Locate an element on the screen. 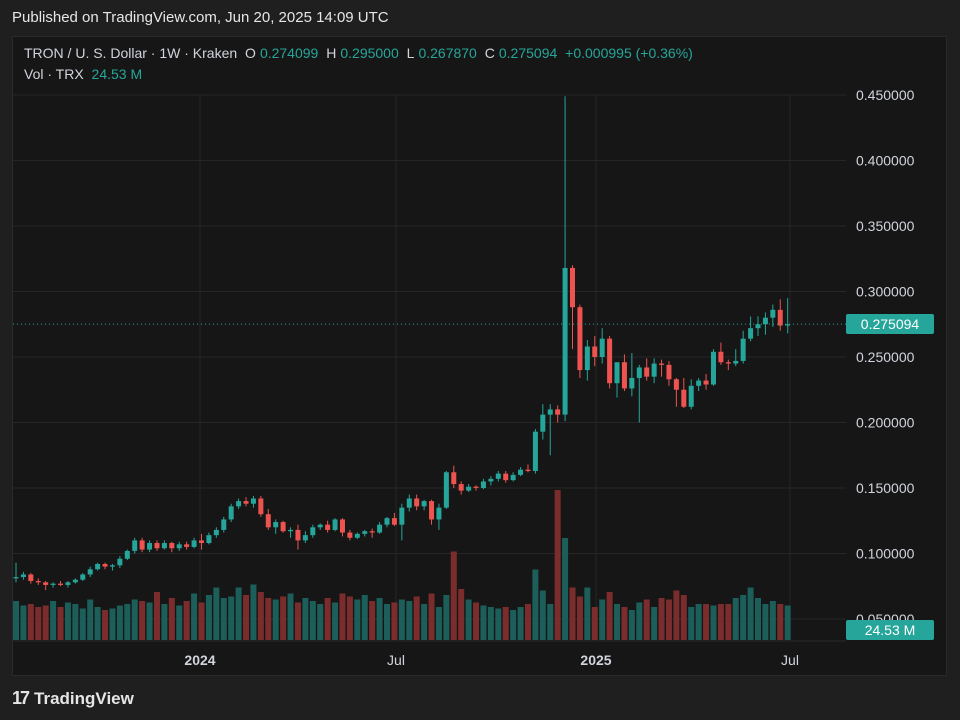 This screenshot has height=720, width=960. tradingview-logo: 17 TradingView is located at coordinates (73, 698).